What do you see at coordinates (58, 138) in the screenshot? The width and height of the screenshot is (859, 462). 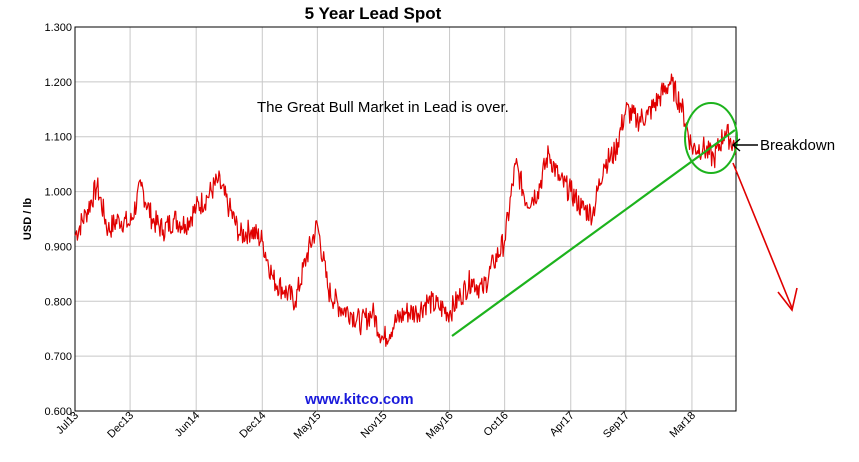 I see `y-tick-label: 1.100` at bounding box center [58, 138].